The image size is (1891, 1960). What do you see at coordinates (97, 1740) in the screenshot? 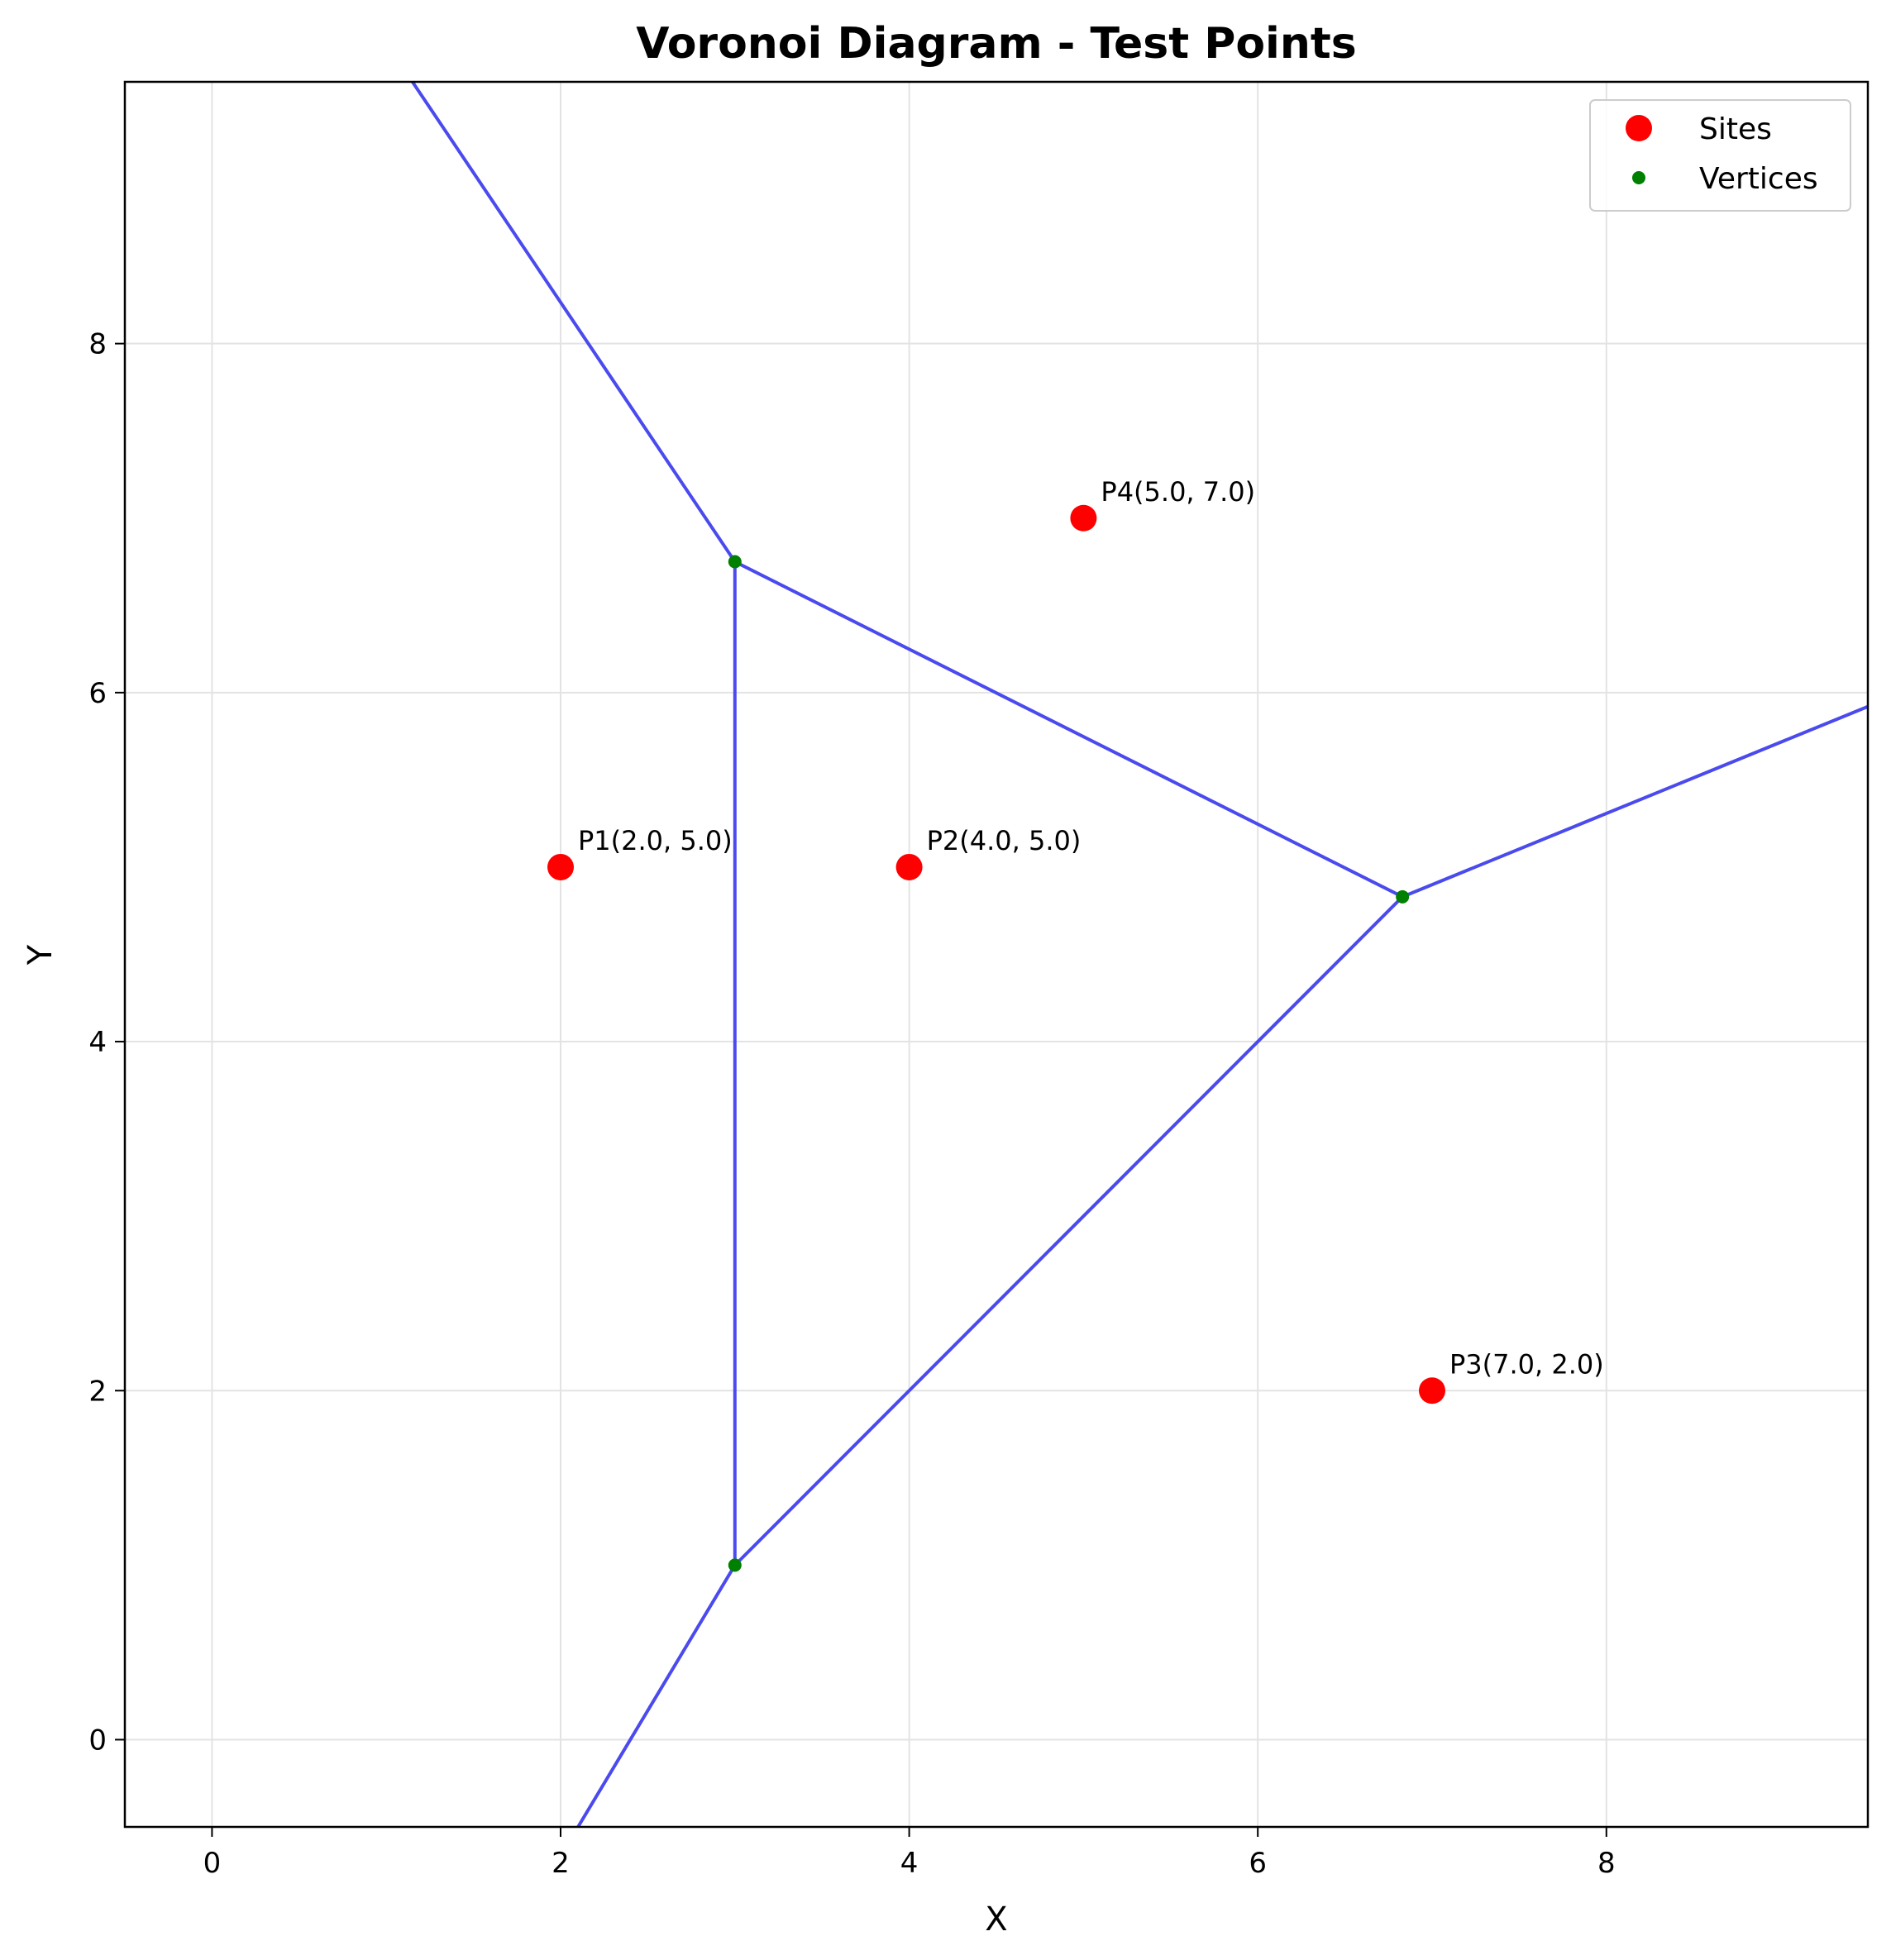
I see `y-tick-label-0: 0` at bounding box center [97, 1740].